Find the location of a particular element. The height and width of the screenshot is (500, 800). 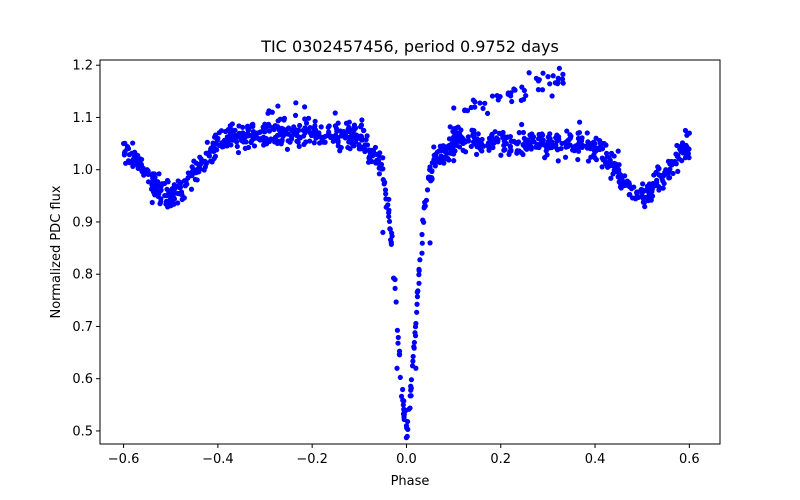

x-axis-label: Phase is located at coordinates (410, 481).